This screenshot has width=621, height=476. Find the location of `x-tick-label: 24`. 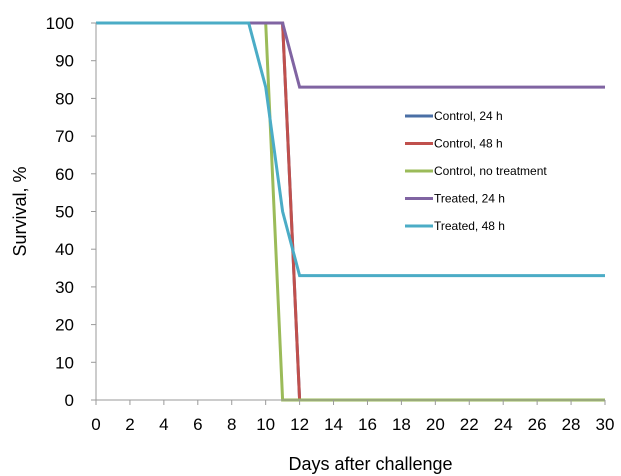

x-tick-label: 24 is located at coordinates (503, 424).